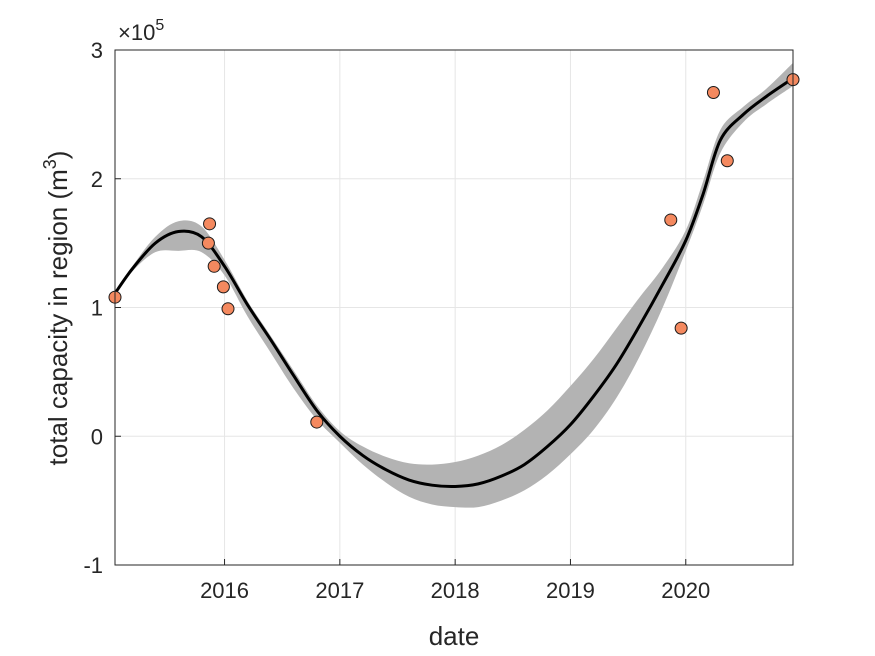 The height and width of the screenshot is (656, 875). What do you see at coordinates (454, 636) in the screenshot?
I see `x-axis-label: date` at bounding box center [454, 636].